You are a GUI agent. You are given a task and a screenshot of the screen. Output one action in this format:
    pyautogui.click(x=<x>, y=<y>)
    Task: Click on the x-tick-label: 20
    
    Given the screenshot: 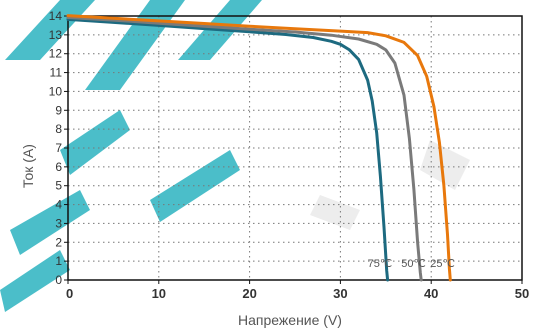 What is the action you would take?
    pyautogui.click(x=249, y=293)
    